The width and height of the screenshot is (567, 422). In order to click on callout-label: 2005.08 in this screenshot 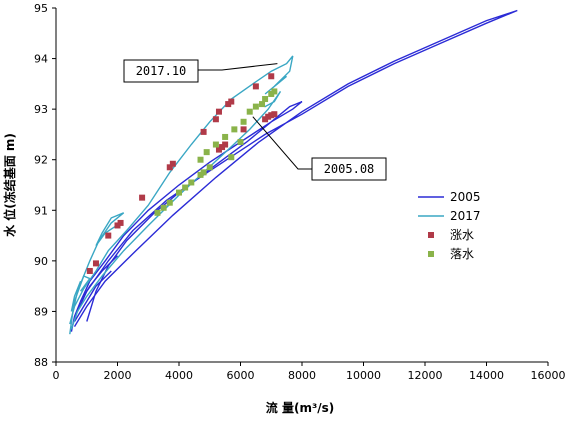, I will do `click(349, 169)`.